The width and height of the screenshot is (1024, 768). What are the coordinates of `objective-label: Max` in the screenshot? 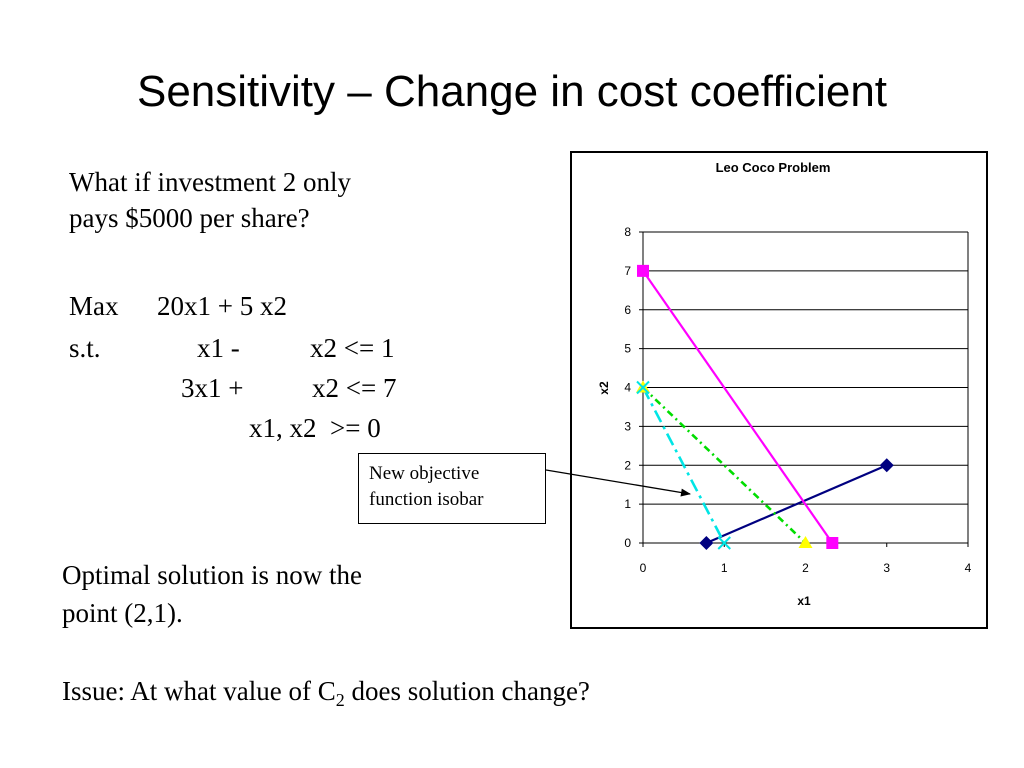 It's located at (94, 306).